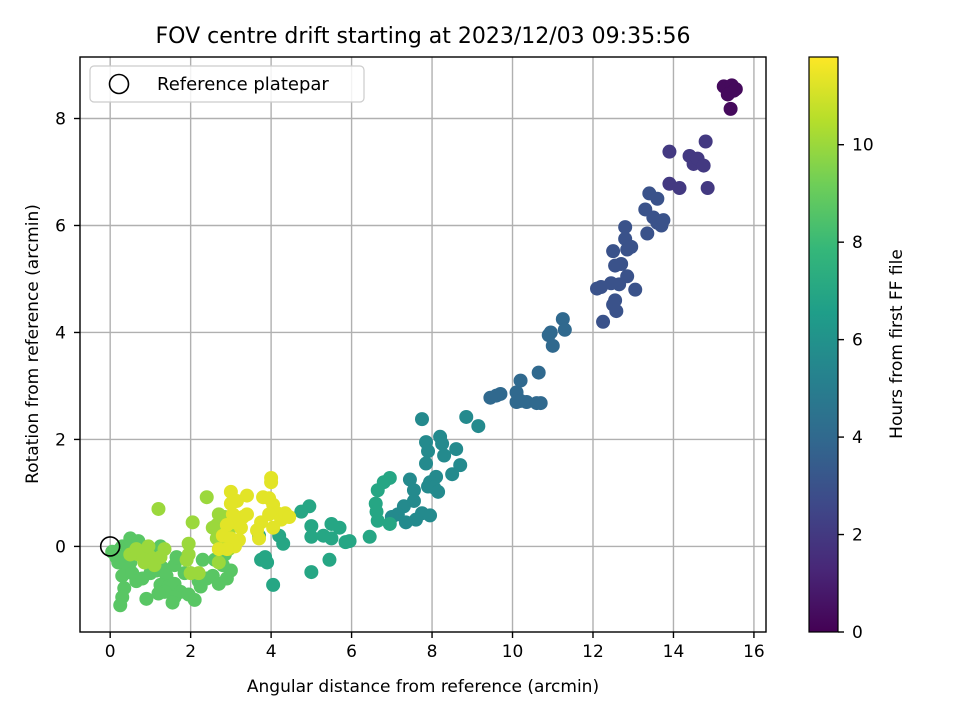 This screenshot has width=960, height=720. I want to click on x-tick-label: 14, so click(674, 652).